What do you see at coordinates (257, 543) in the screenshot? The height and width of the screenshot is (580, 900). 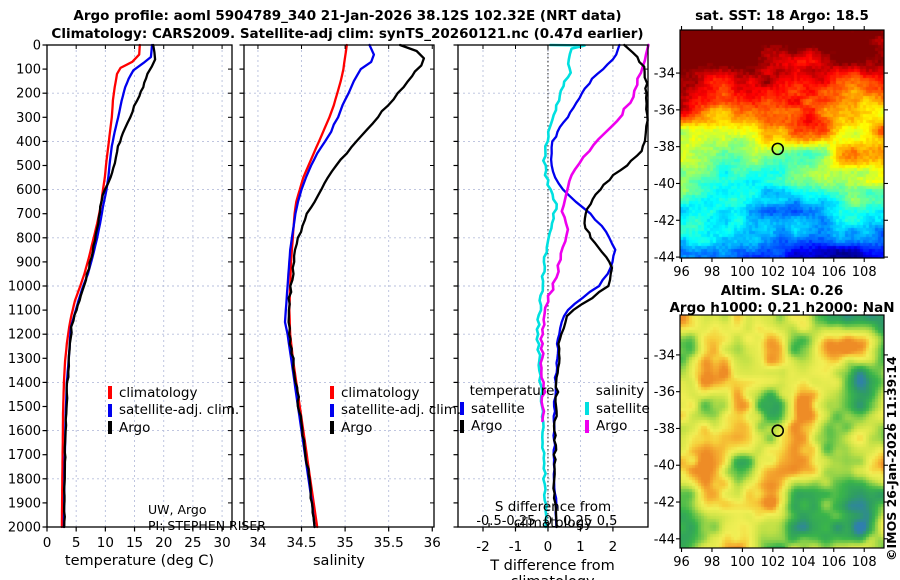 I see `x-tick-label: 34` at bounding box center [257, 543].